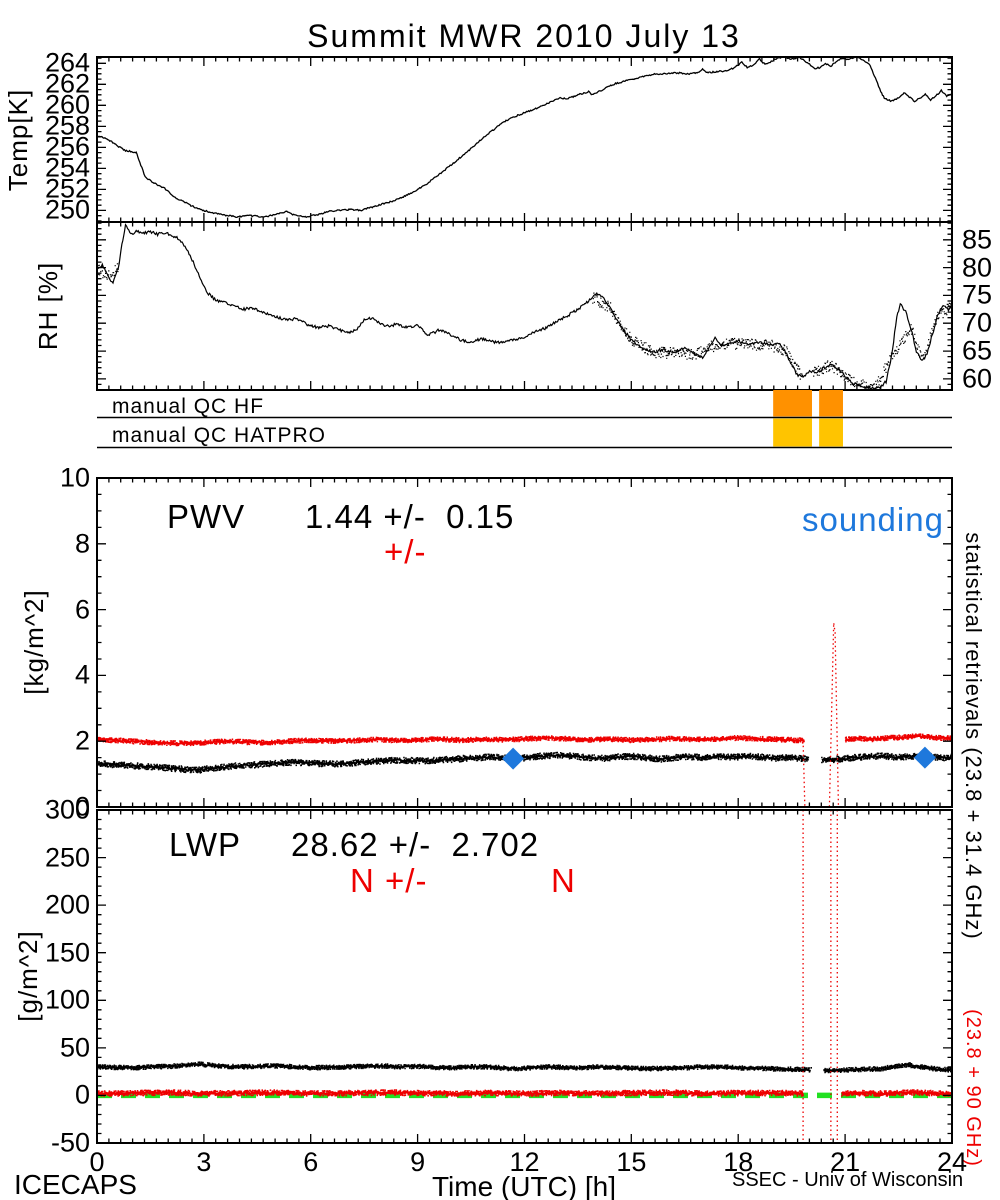 This screenshot has width=1000, height=1200. Describe the element at coordinates (977, 378) in the screenshot. I see `y-tick-label-rh: 60` at that location.